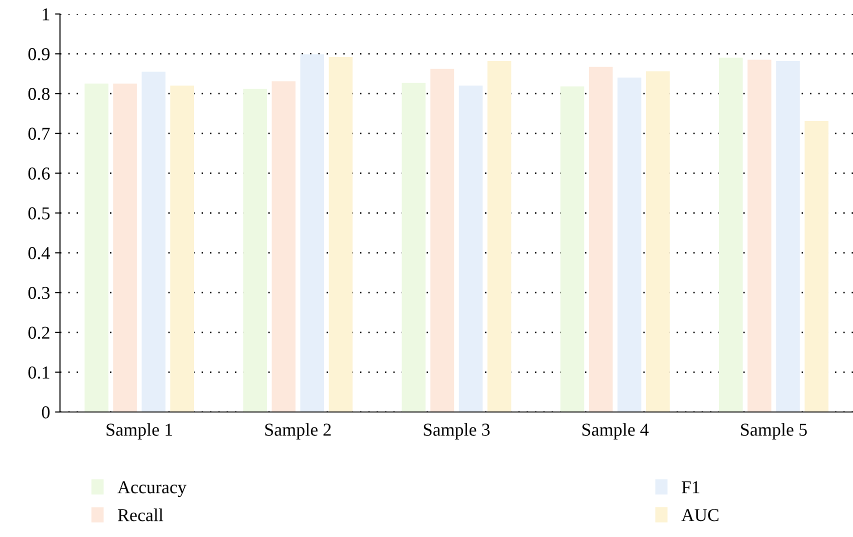 This screenshot has width=853, height=537. I want to click on legend-label: F1, so click(691, 487).